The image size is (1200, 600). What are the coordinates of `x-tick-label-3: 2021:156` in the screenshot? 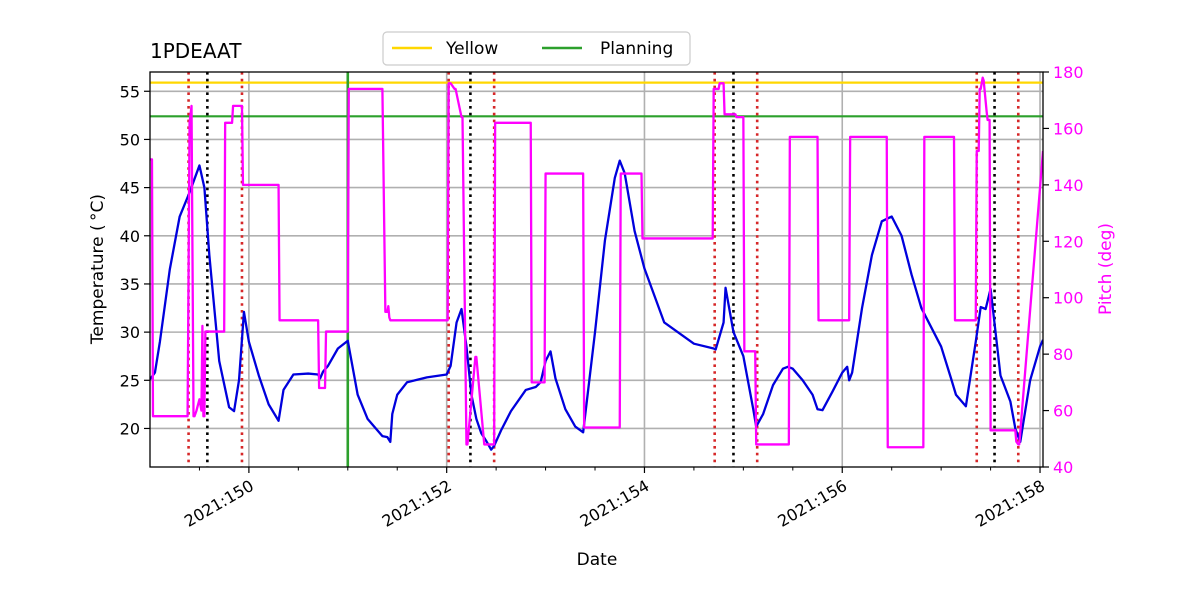 It's located at (812, 503).